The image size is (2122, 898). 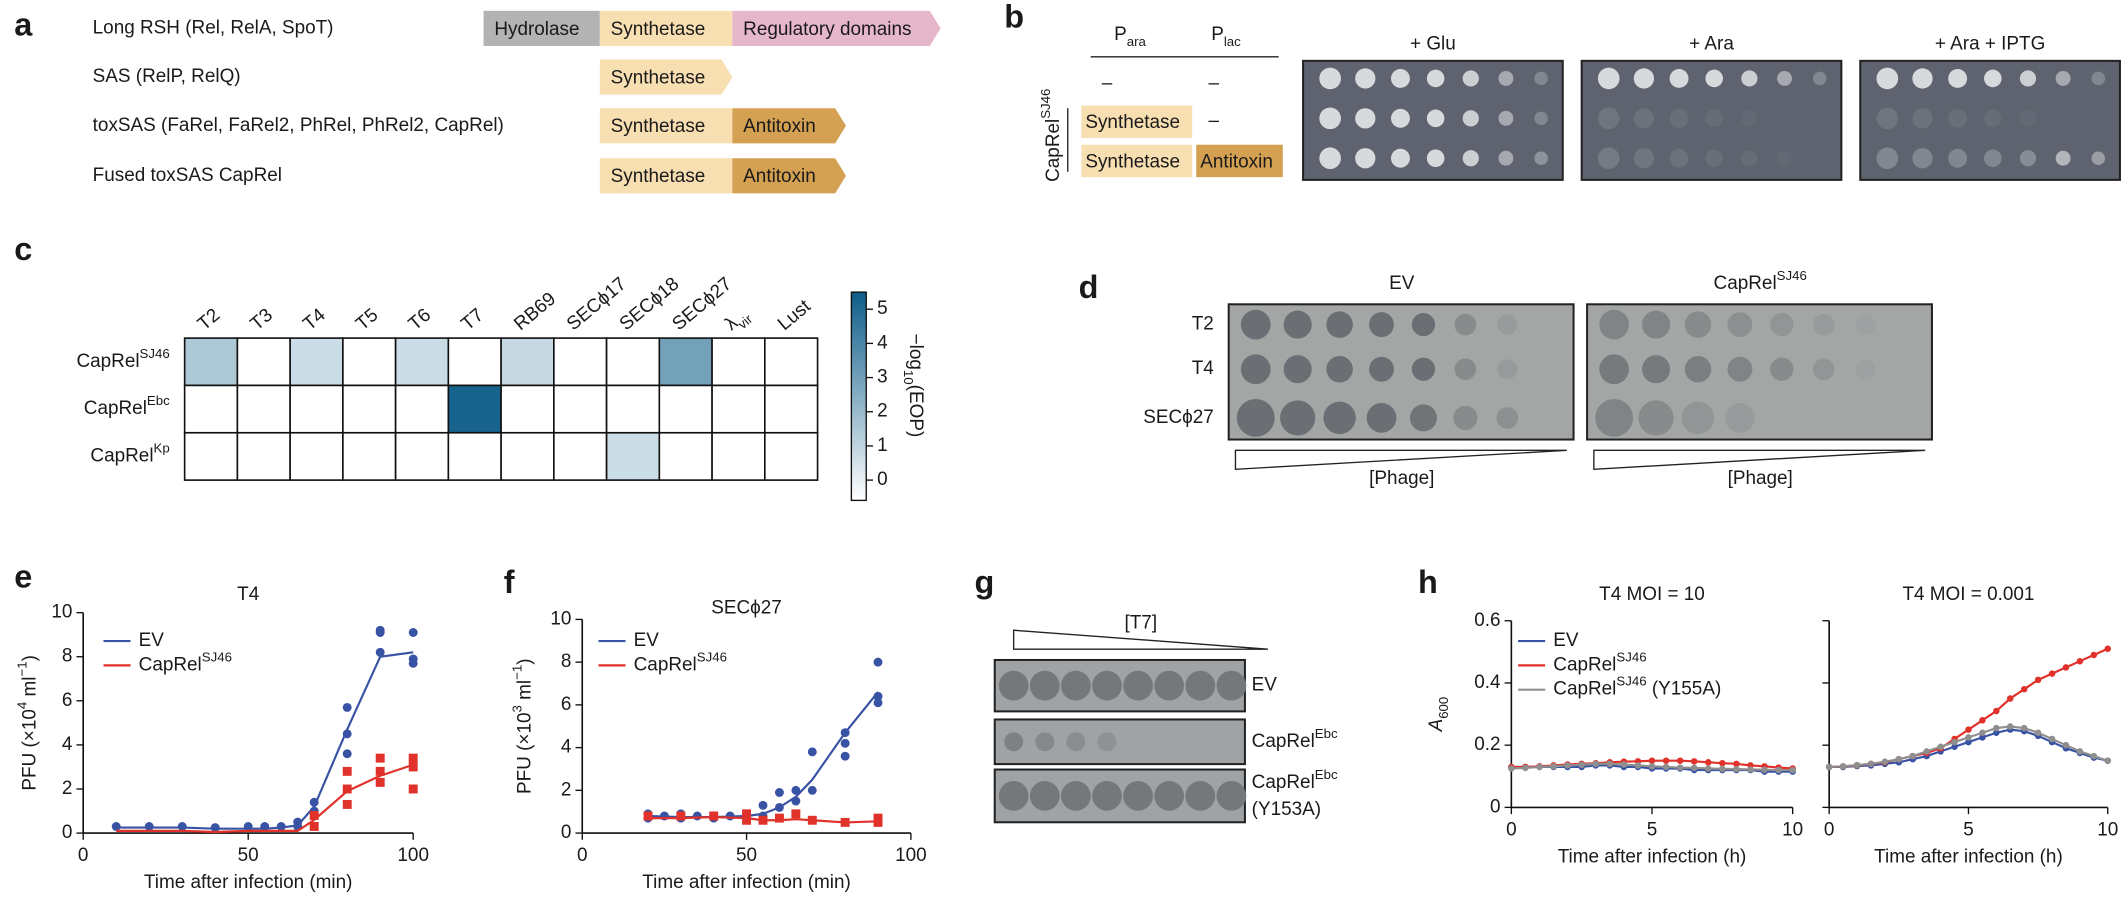 What do you see at coordinates (187, 175) in the screenshot?
I see `domain-row-label: Fused toxSAS CapRel` at bounding box center [187, 175].